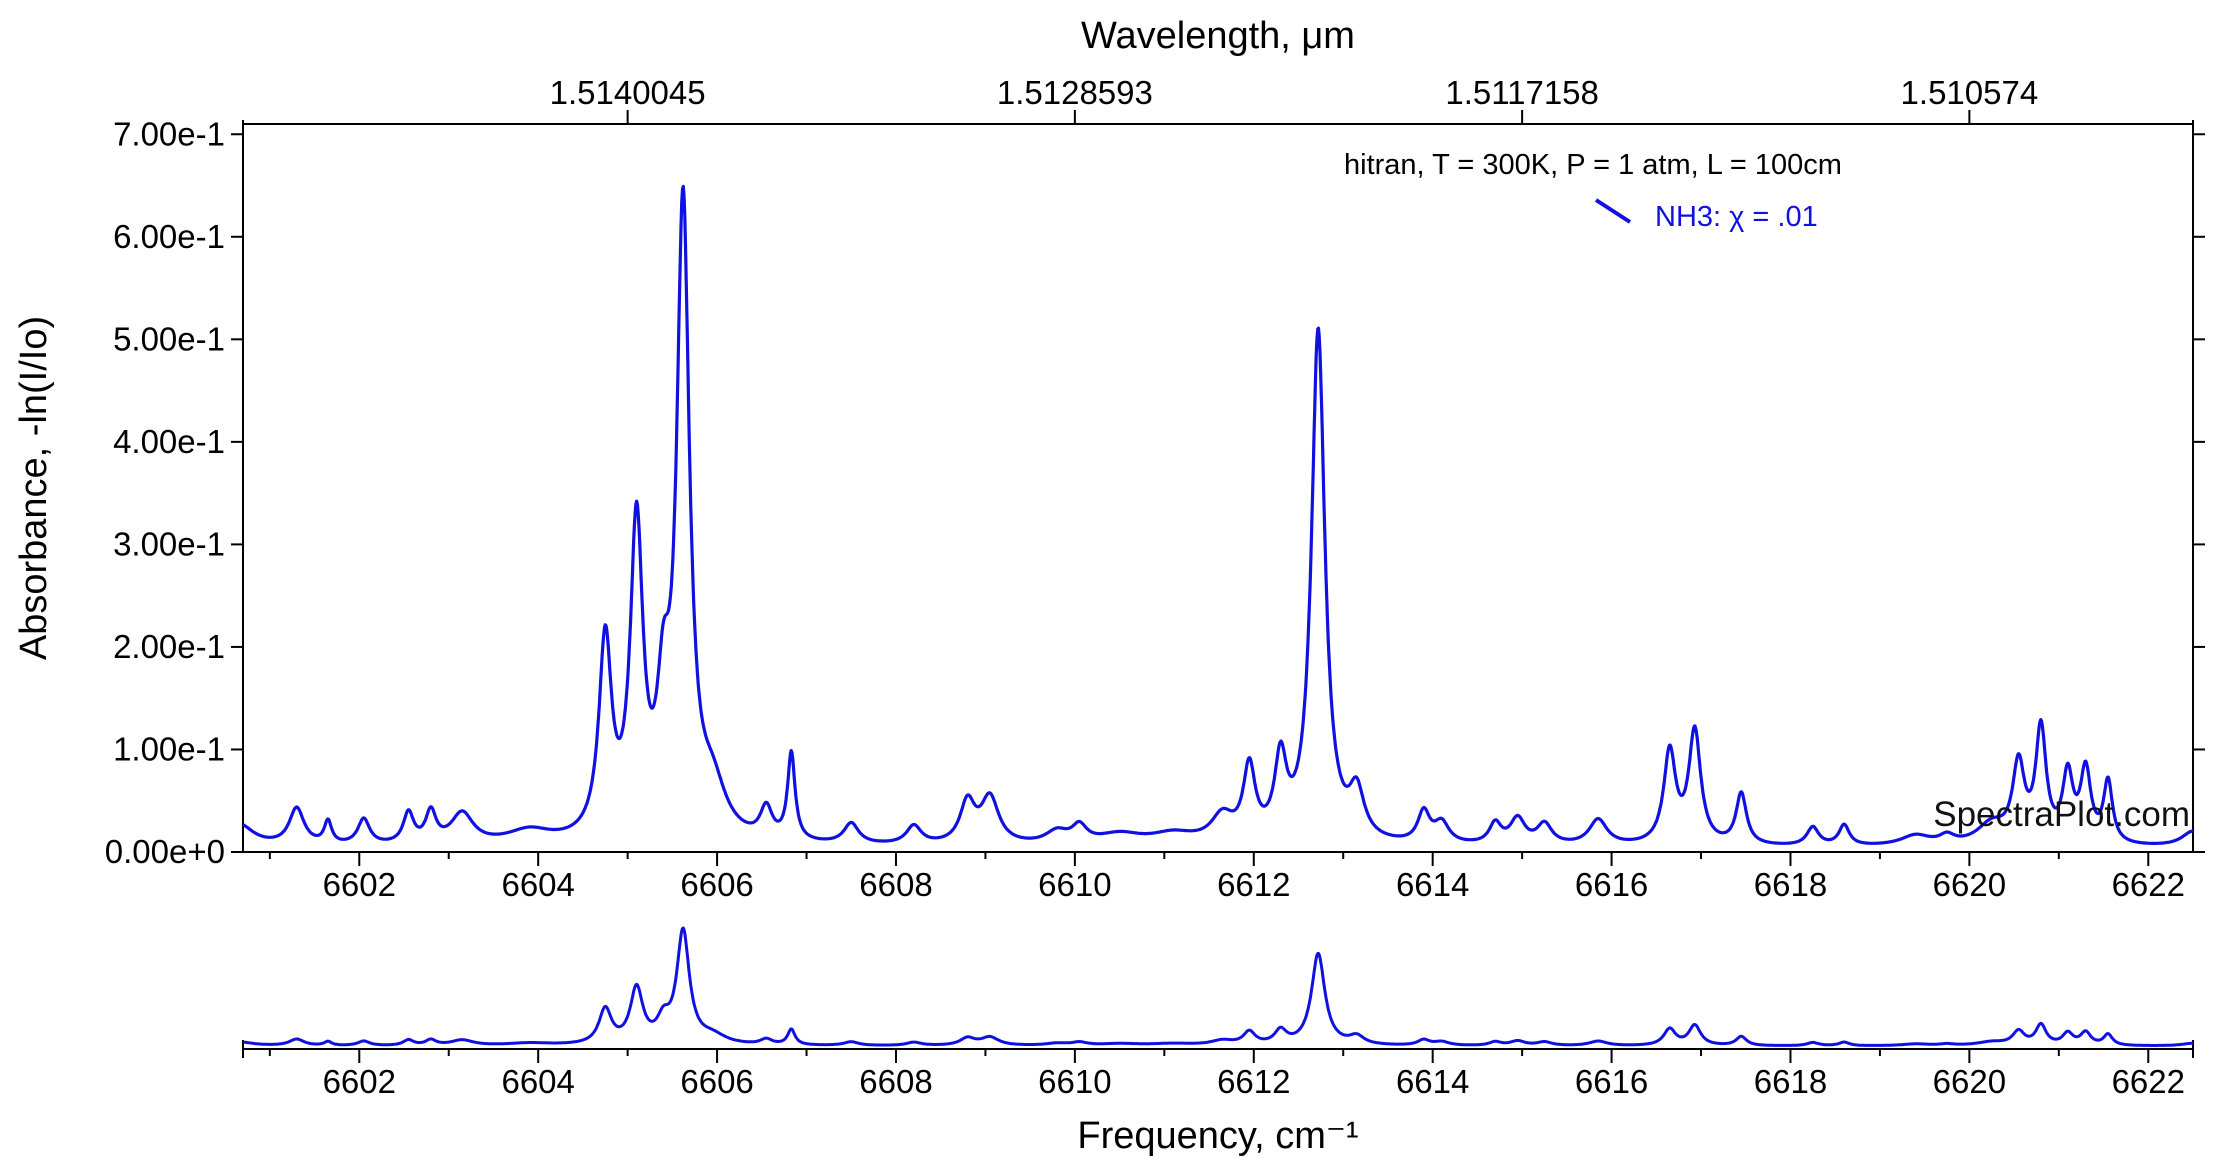 The height and width of the screenshot is (1176, 2221). I want to click on y-tick-label: 5.00e-1, so click(169, 338).